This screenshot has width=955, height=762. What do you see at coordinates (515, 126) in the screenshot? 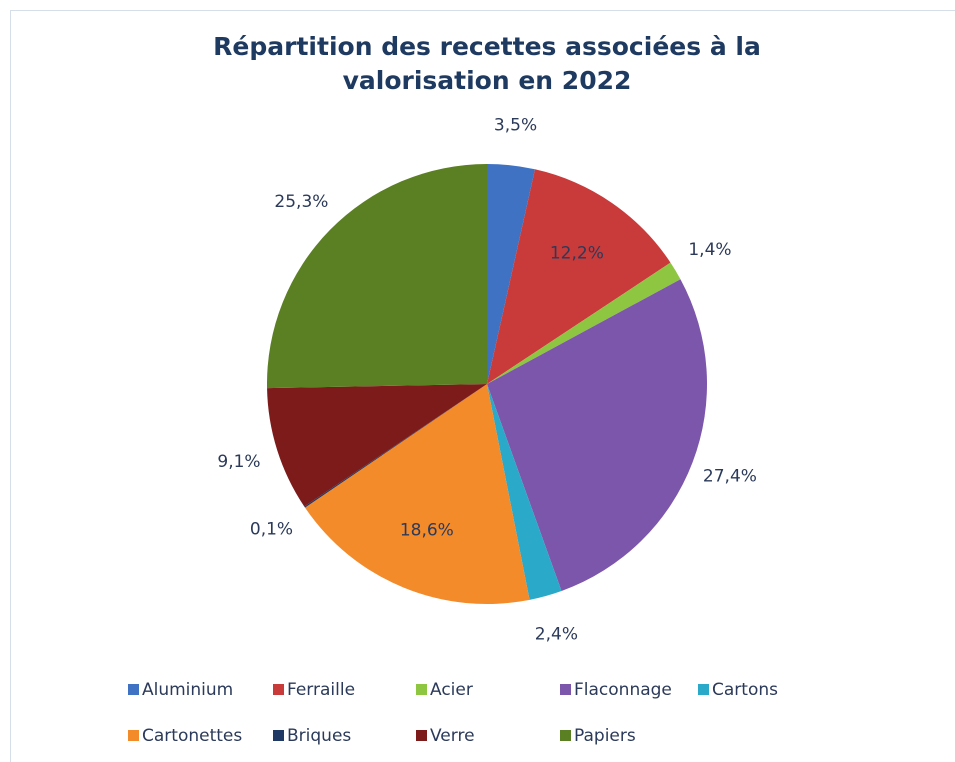
I see `data-label: 3,5%` at bounding box center [515, 126].